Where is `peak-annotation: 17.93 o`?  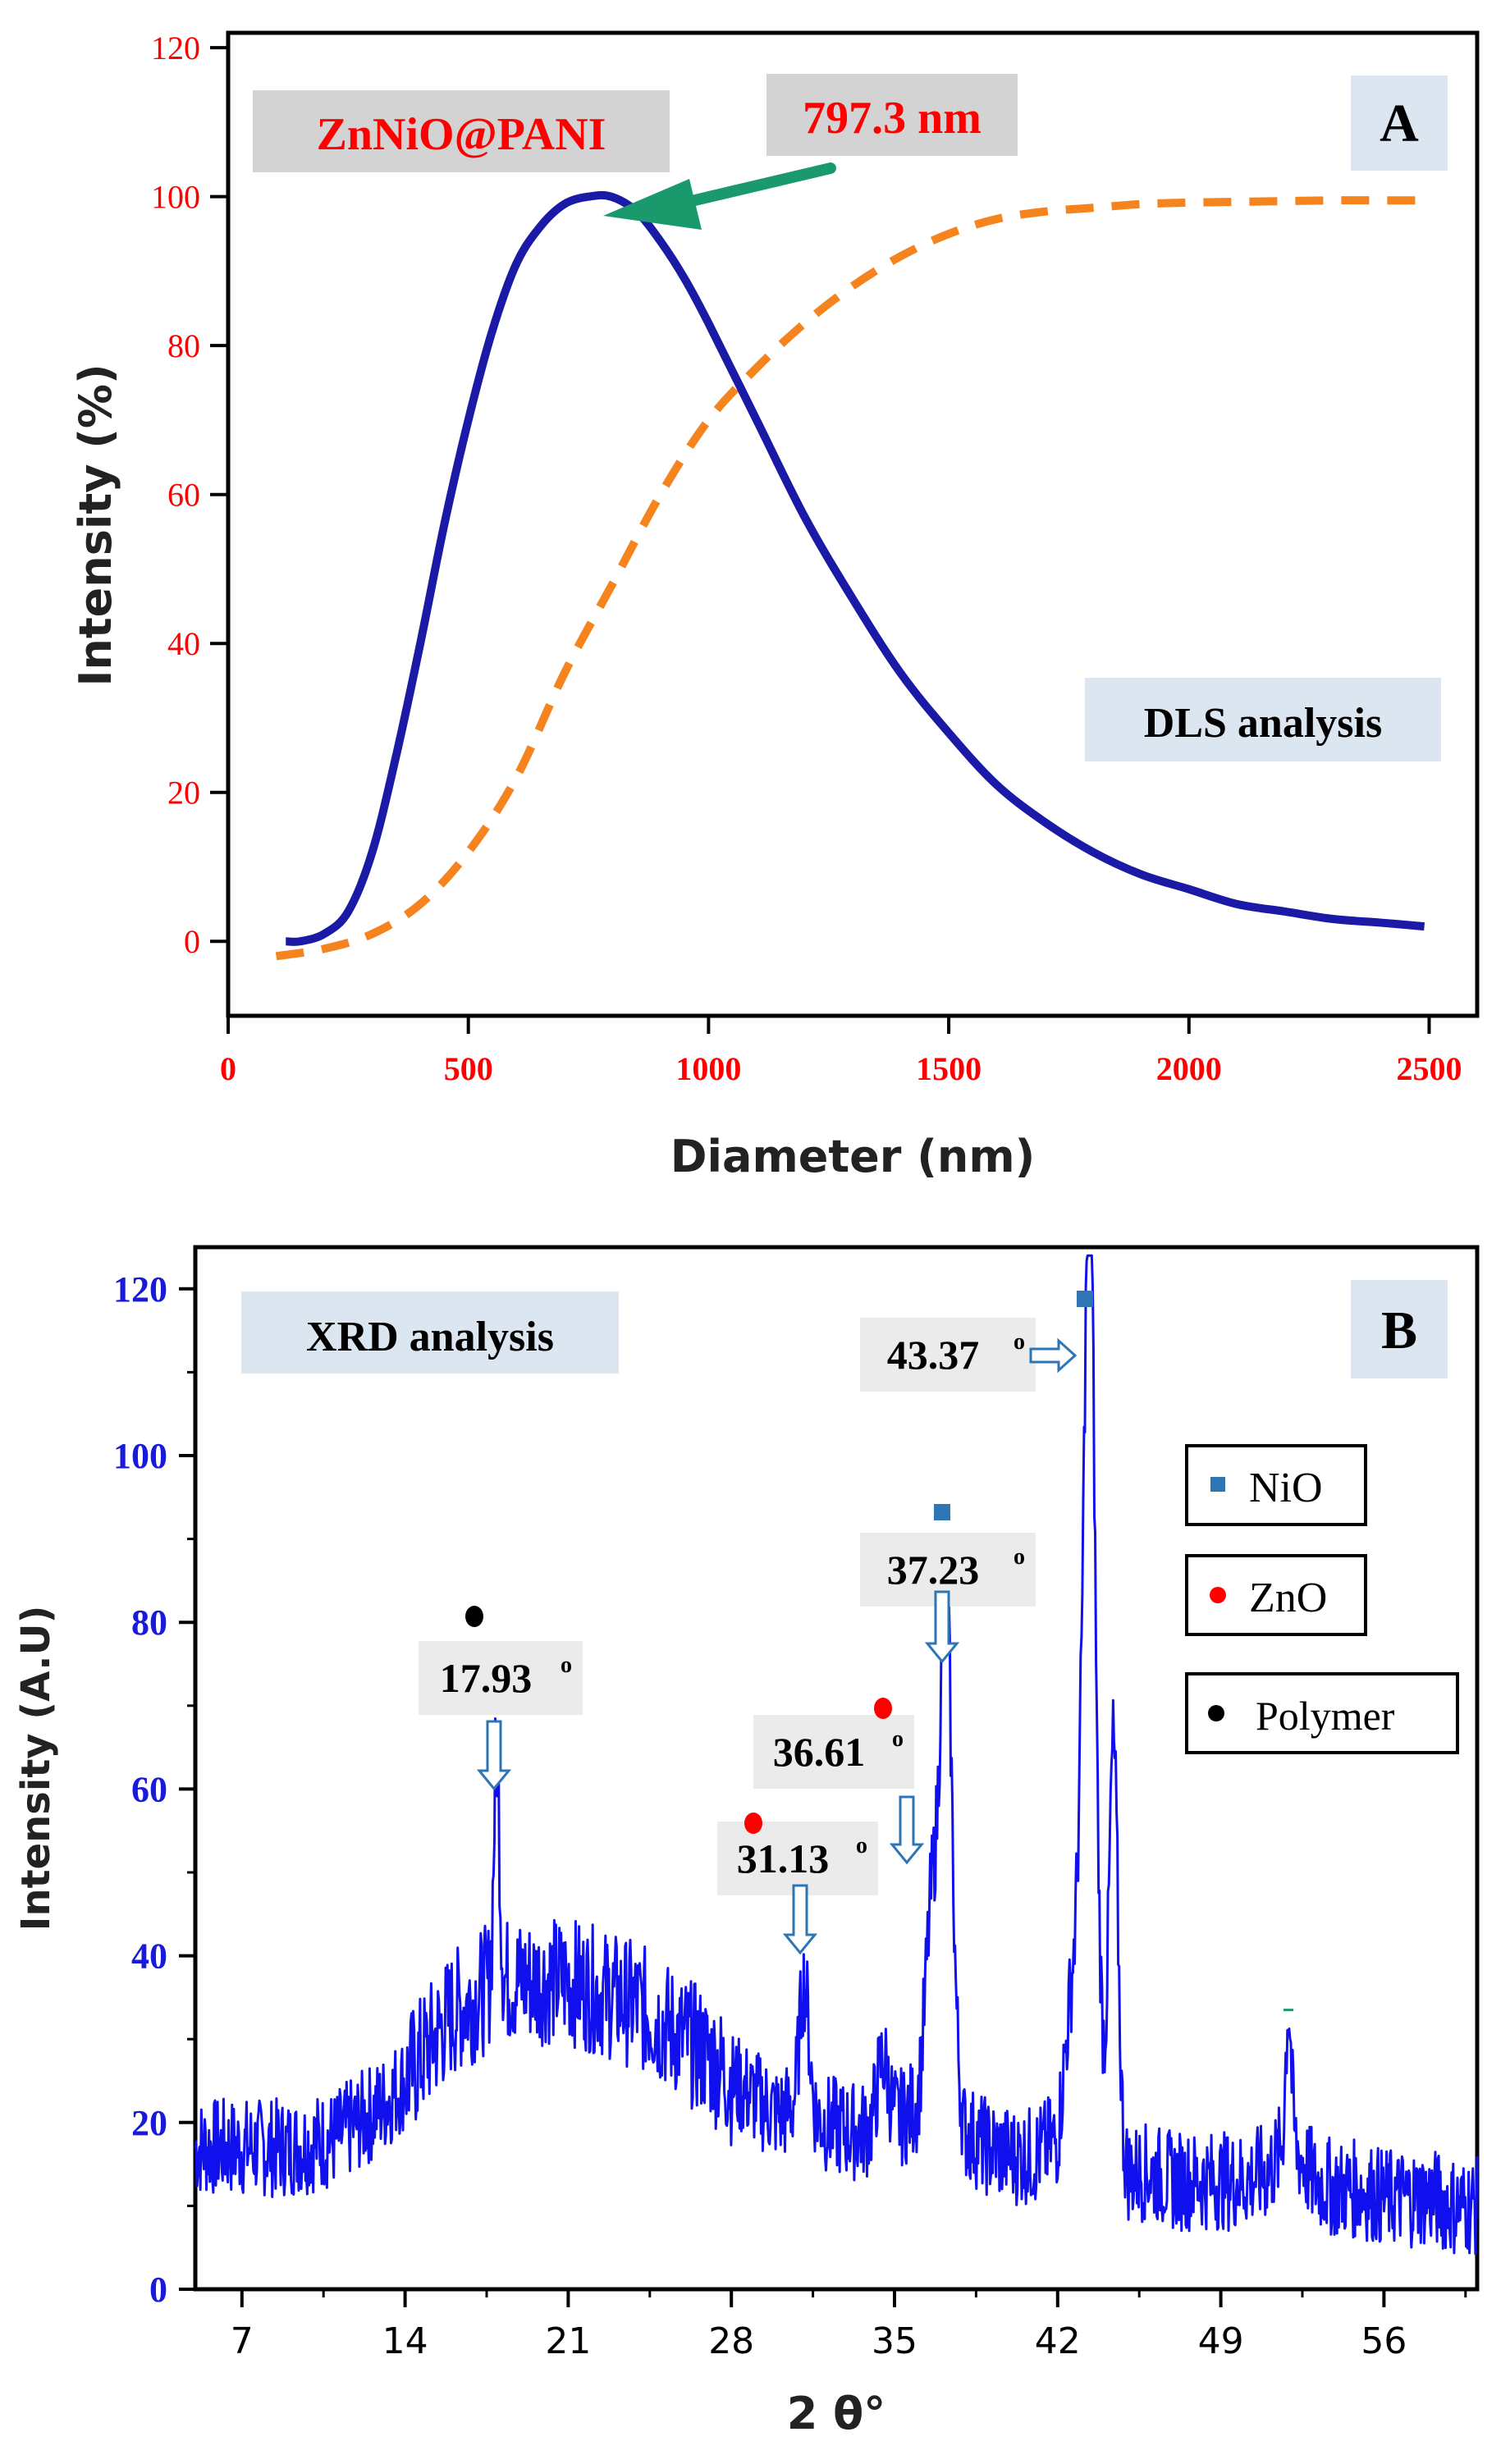 peak-annotation: 17.93 o is located at coordinates (501, 1698).